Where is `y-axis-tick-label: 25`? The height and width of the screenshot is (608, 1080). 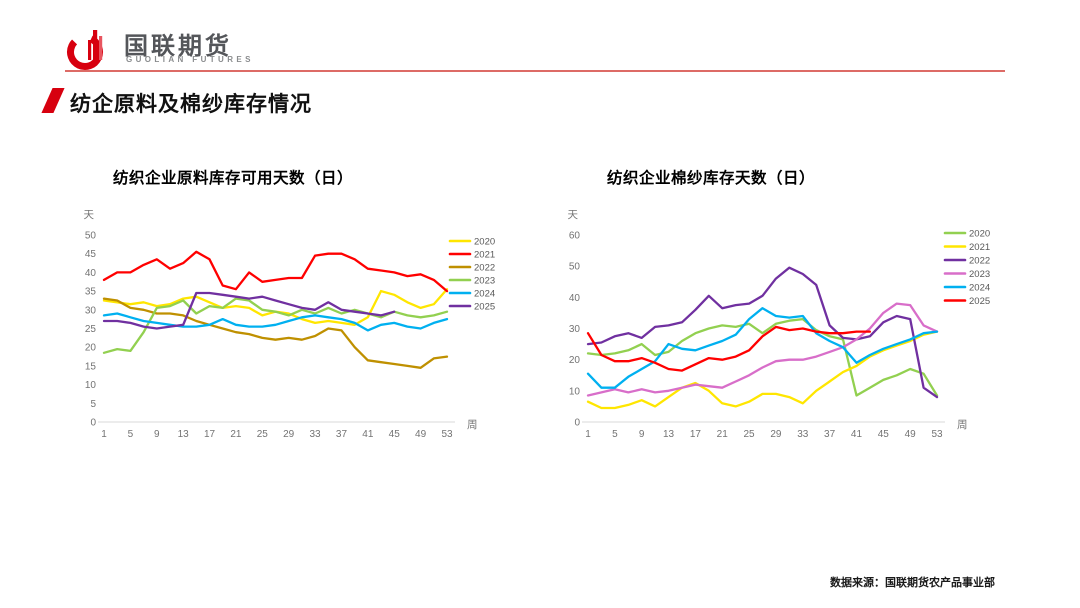 y-axis-tick-label: 25 is located at coordinates (91, 329).